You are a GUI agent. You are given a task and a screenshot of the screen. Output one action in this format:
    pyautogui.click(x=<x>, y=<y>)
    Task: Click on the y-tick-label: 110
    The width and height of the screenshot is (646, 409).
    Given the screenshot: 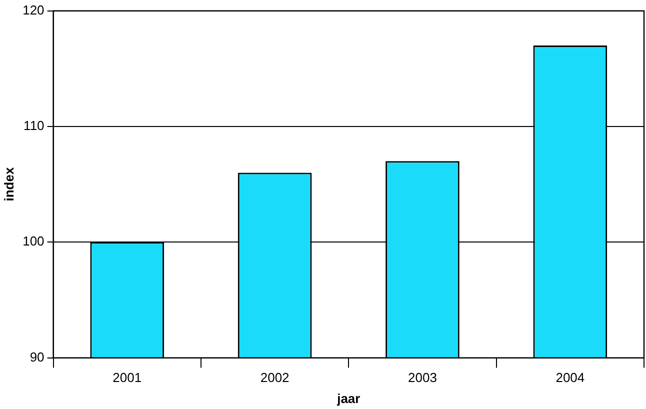 What is the action you would take?
    pyautogui.click(x=34, y=126)
    